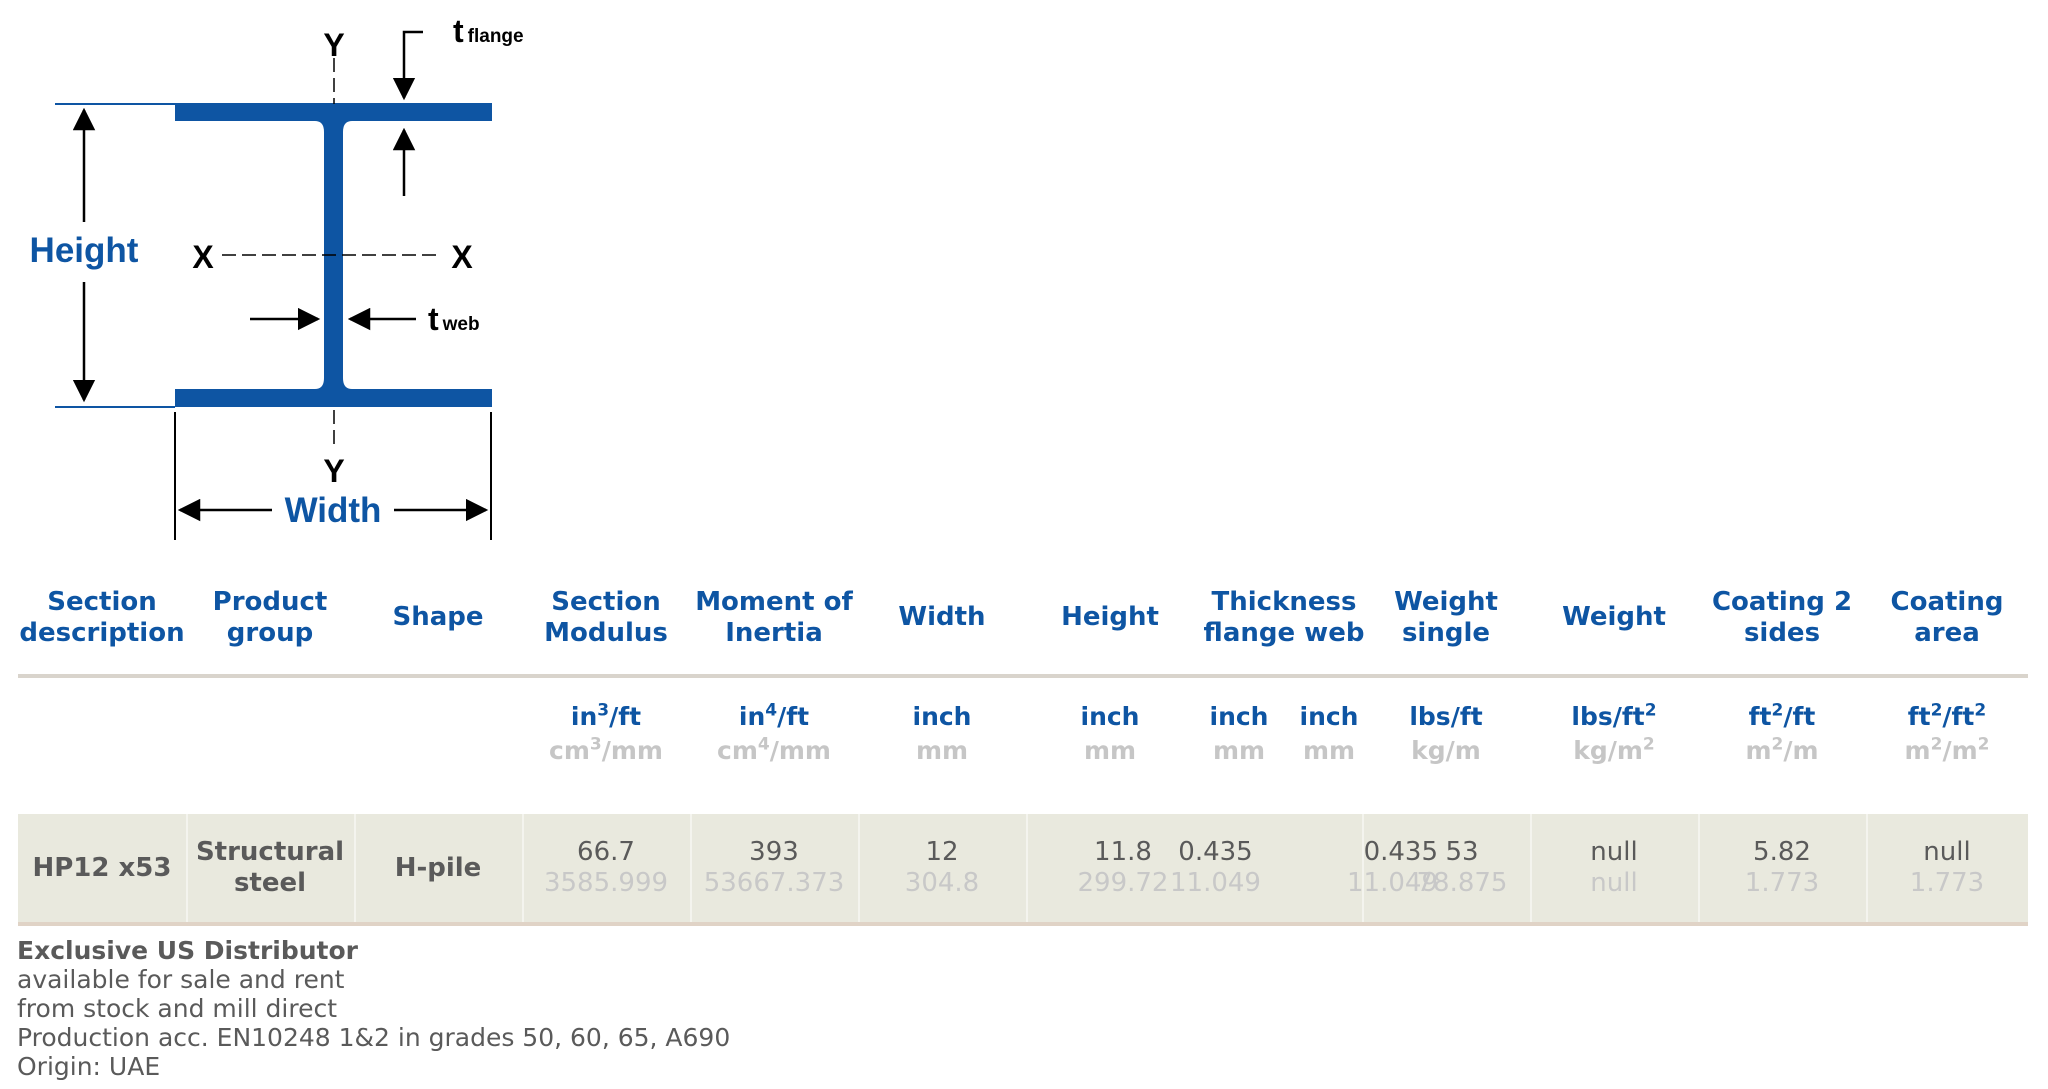 This screenshot has width=2048, height=1089. What do you see at coordinates (1614, 617) in the screenshot?
I see `header-weight: Weight` at bounding box center [1614, 617].